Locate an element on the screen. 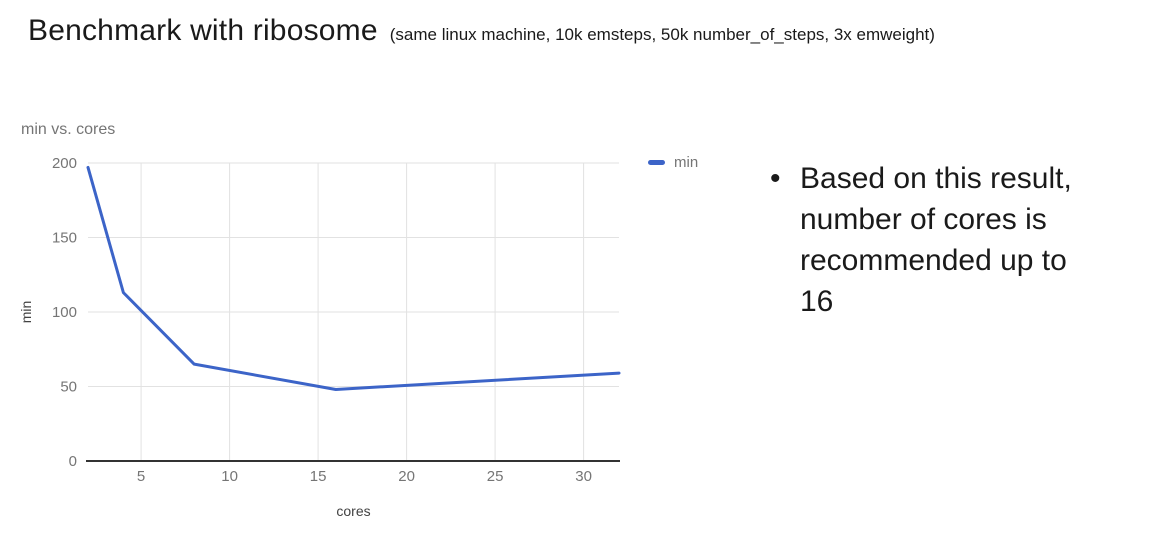 This screenshot has height=540, width=1152. y-tick-label: 200 is located at coordinates (64, 163).